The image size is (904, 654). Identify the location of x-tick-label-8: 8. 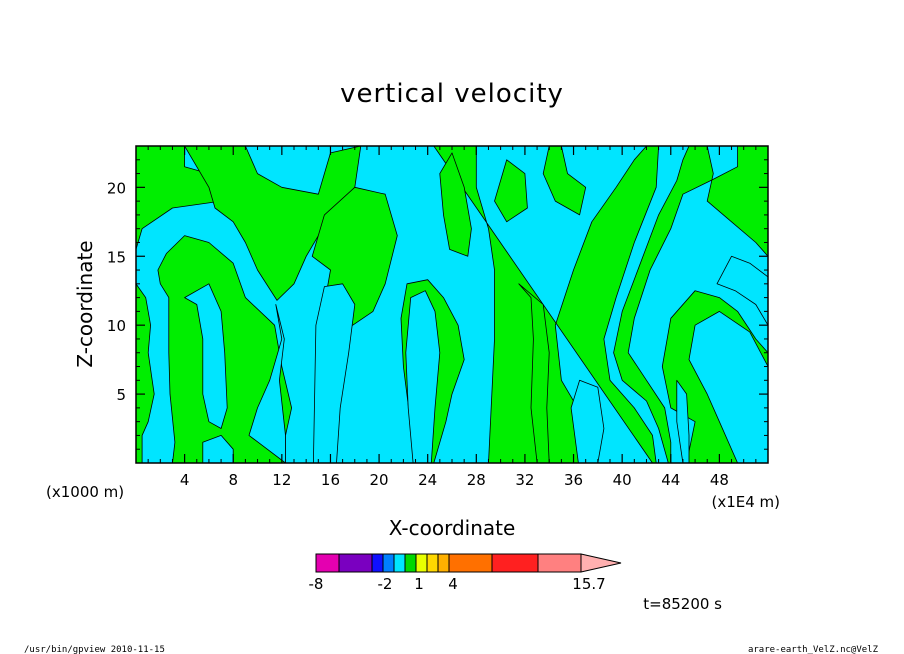
(233, 480).